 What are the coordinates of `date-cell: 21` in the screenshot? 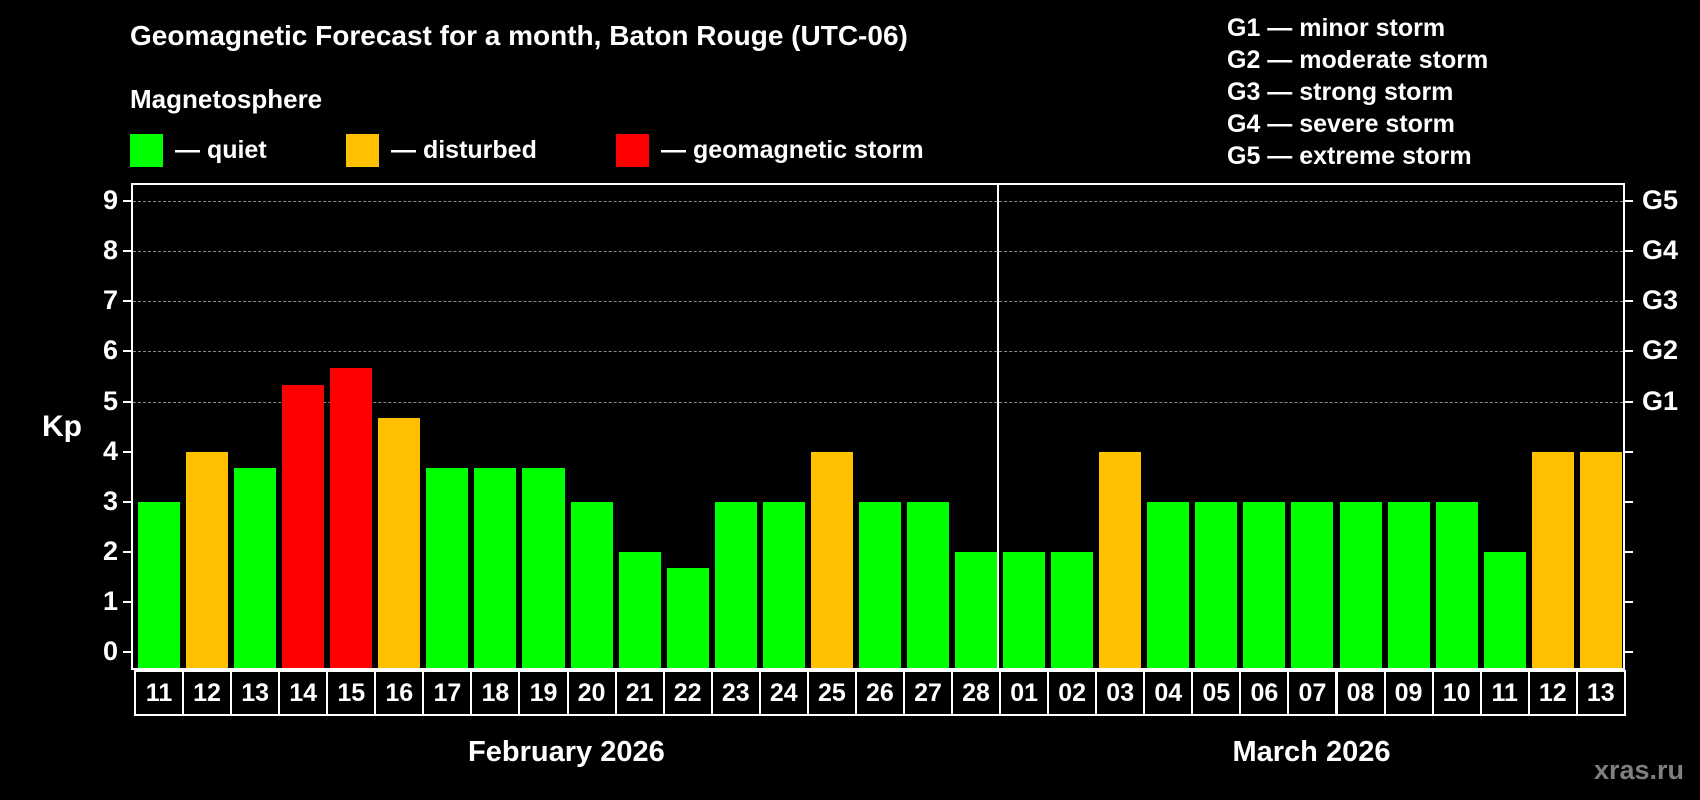 It's located at (639, 693).